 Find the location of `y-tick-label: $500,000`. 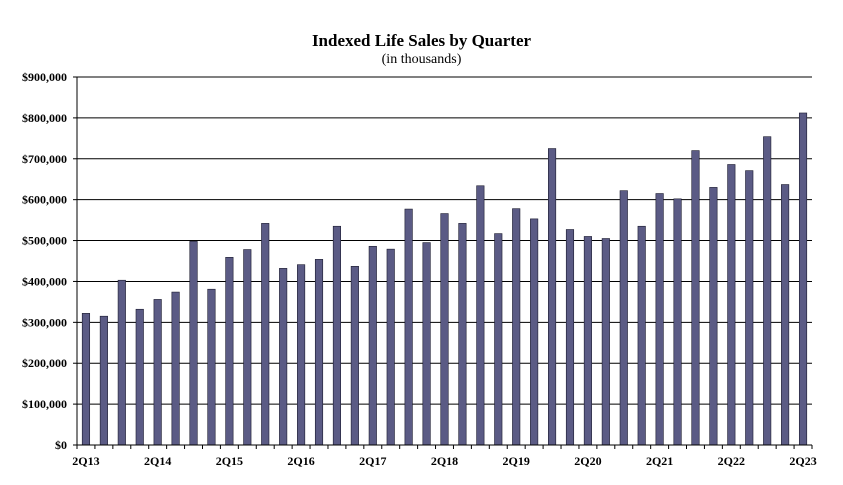

y-tick-label: $500,000 is located at coordinates (44, 241).